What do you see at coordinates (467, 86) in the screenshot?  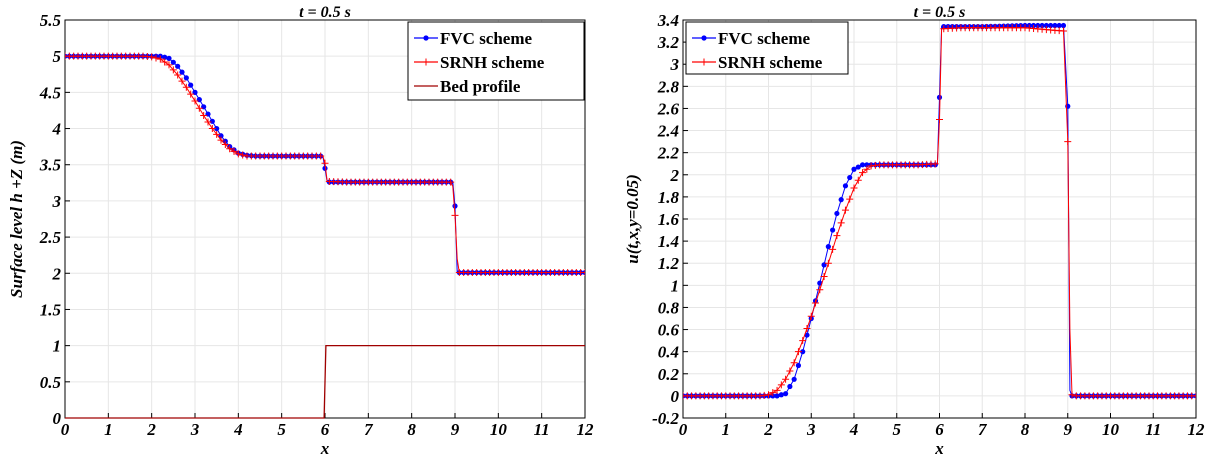 I see `legend-item: Bed profile` at bounding box center [467, 86].